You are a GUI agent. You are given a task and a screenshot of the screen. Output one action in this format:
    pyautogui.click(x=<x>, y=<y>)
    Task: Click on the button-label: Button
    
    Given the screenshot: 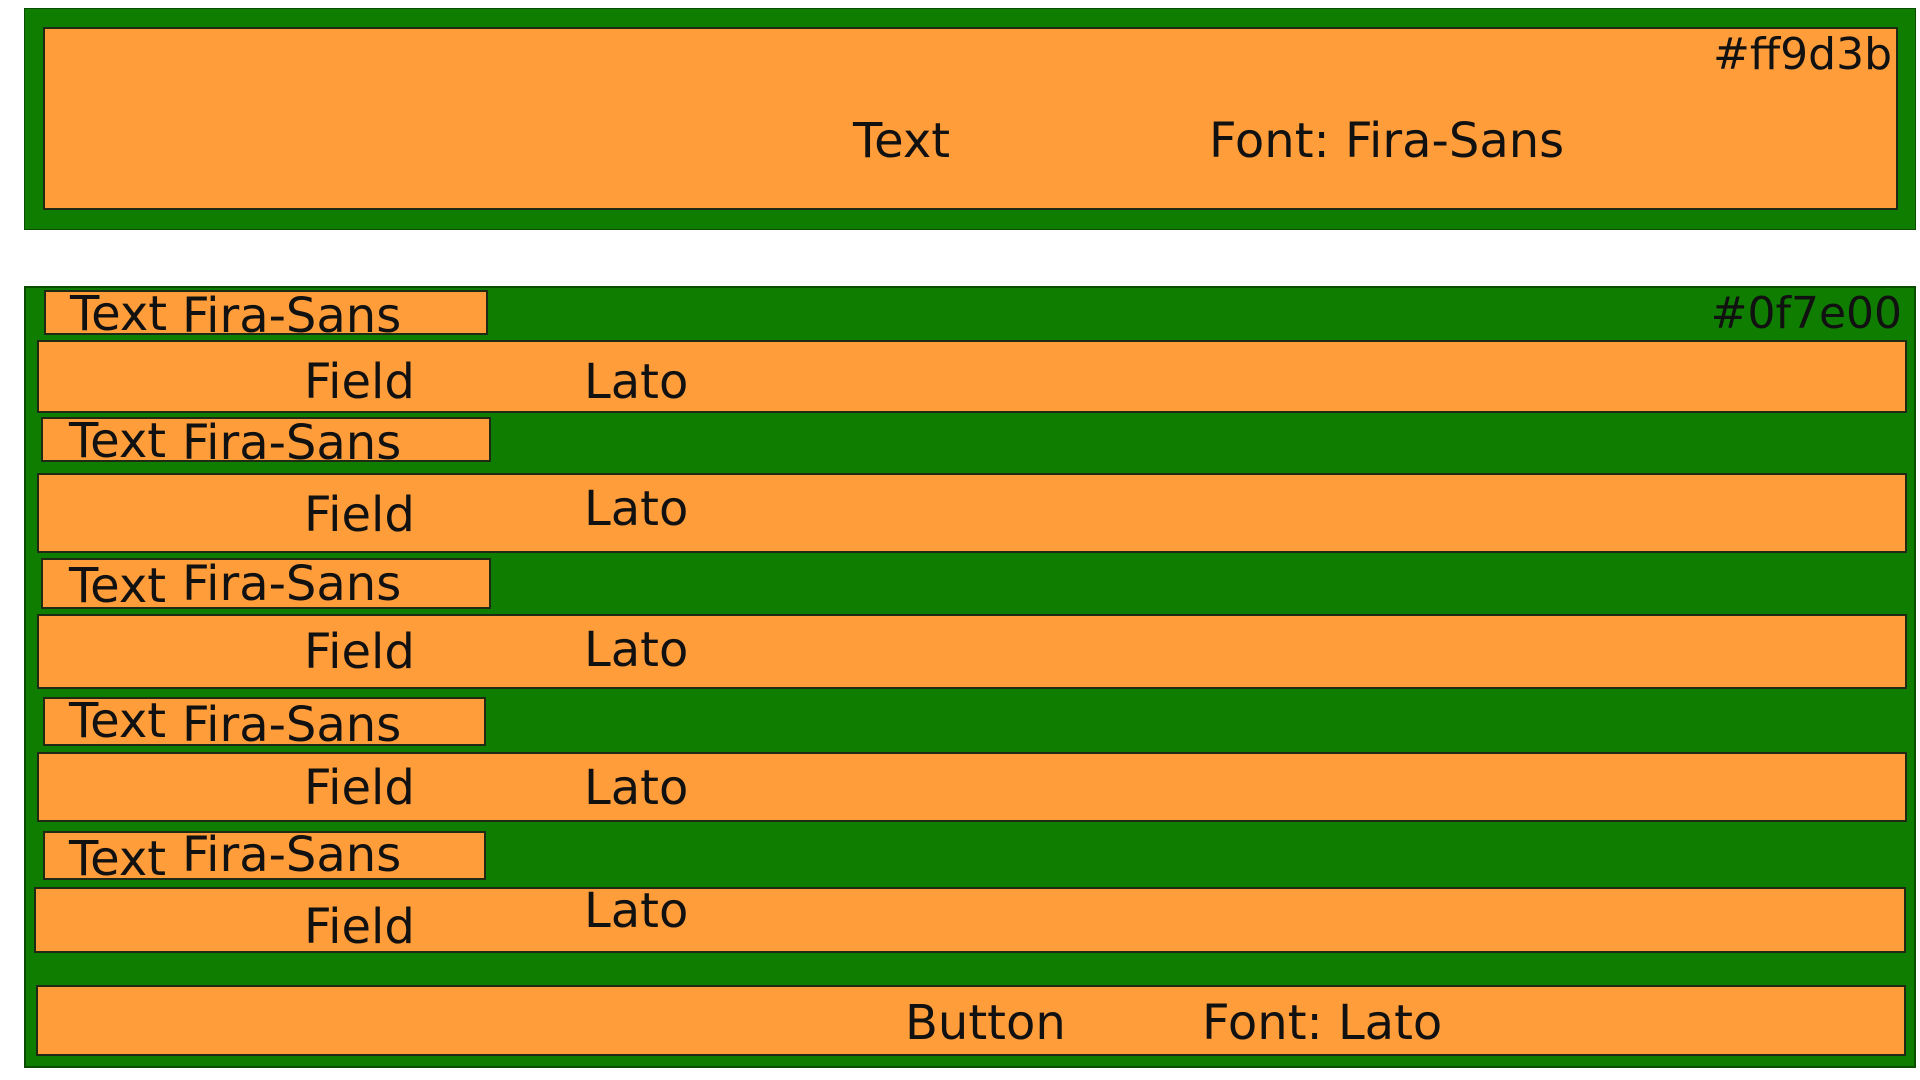 What is the action you would take?
    pyautogui.click(x=985, y=1023)
    